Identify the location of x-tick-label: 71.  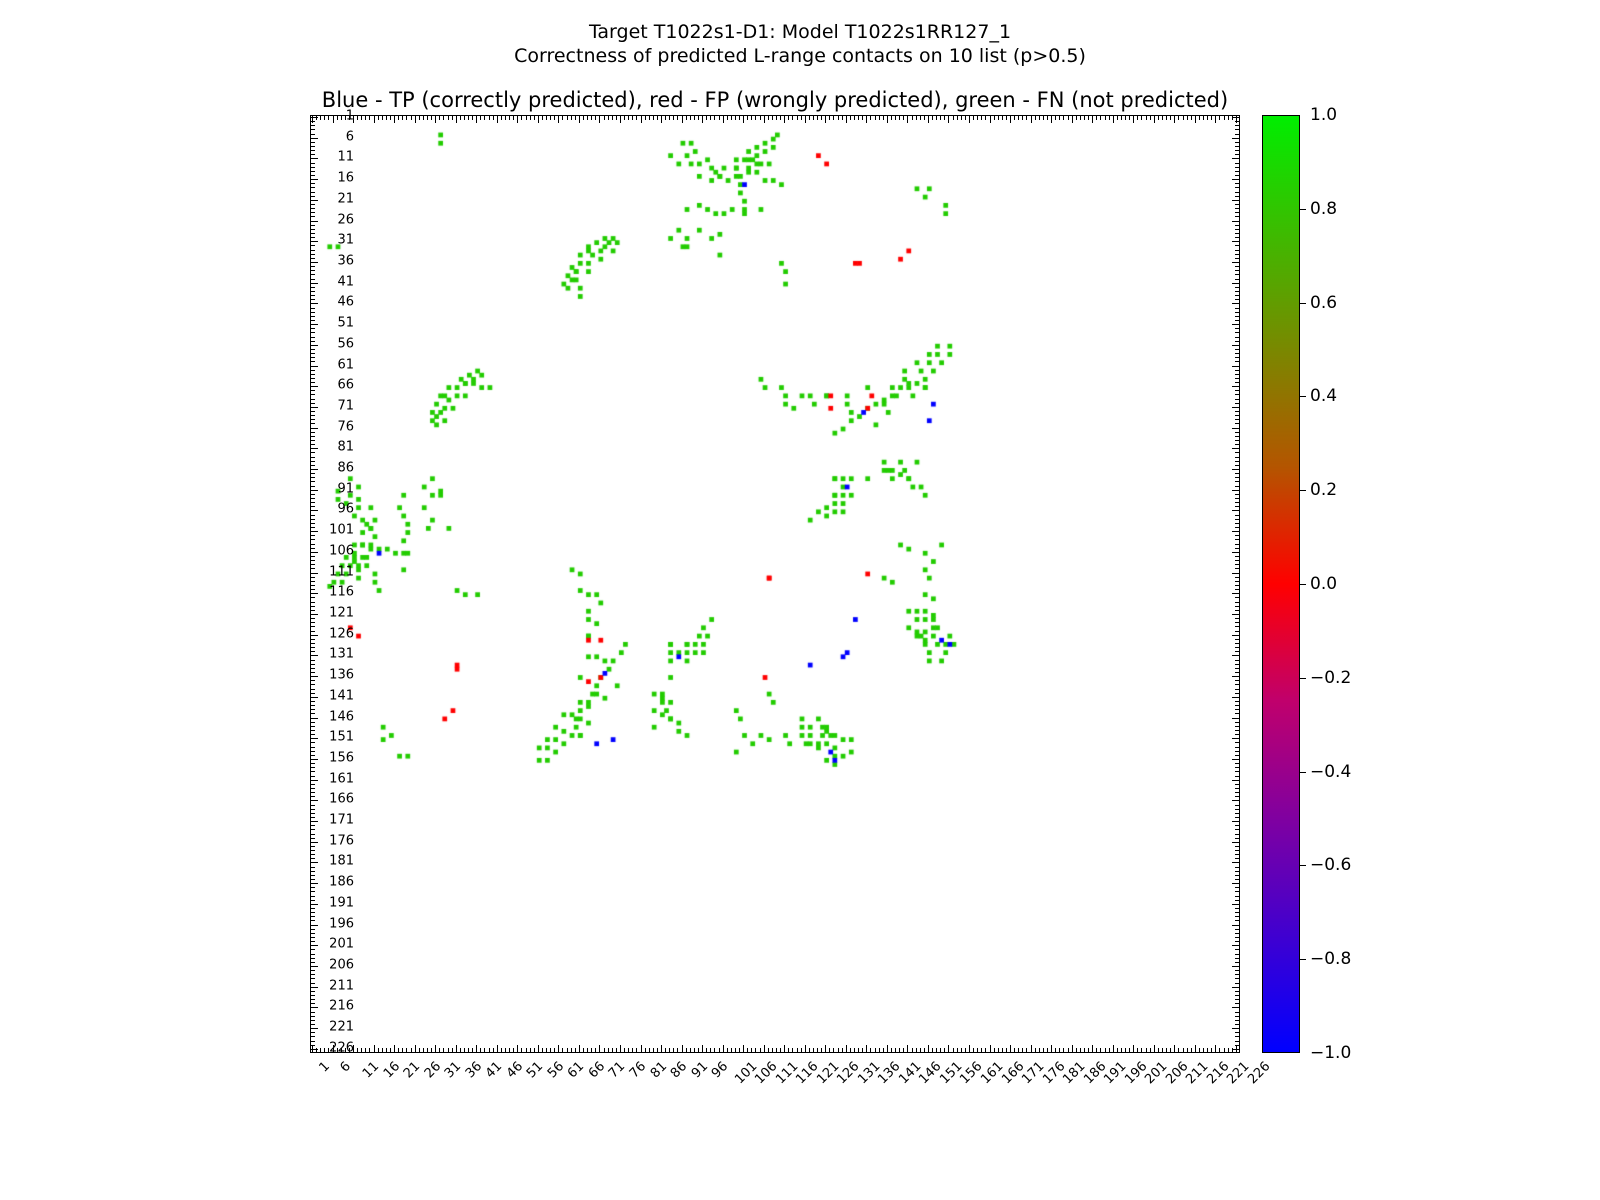
(617, 1070).